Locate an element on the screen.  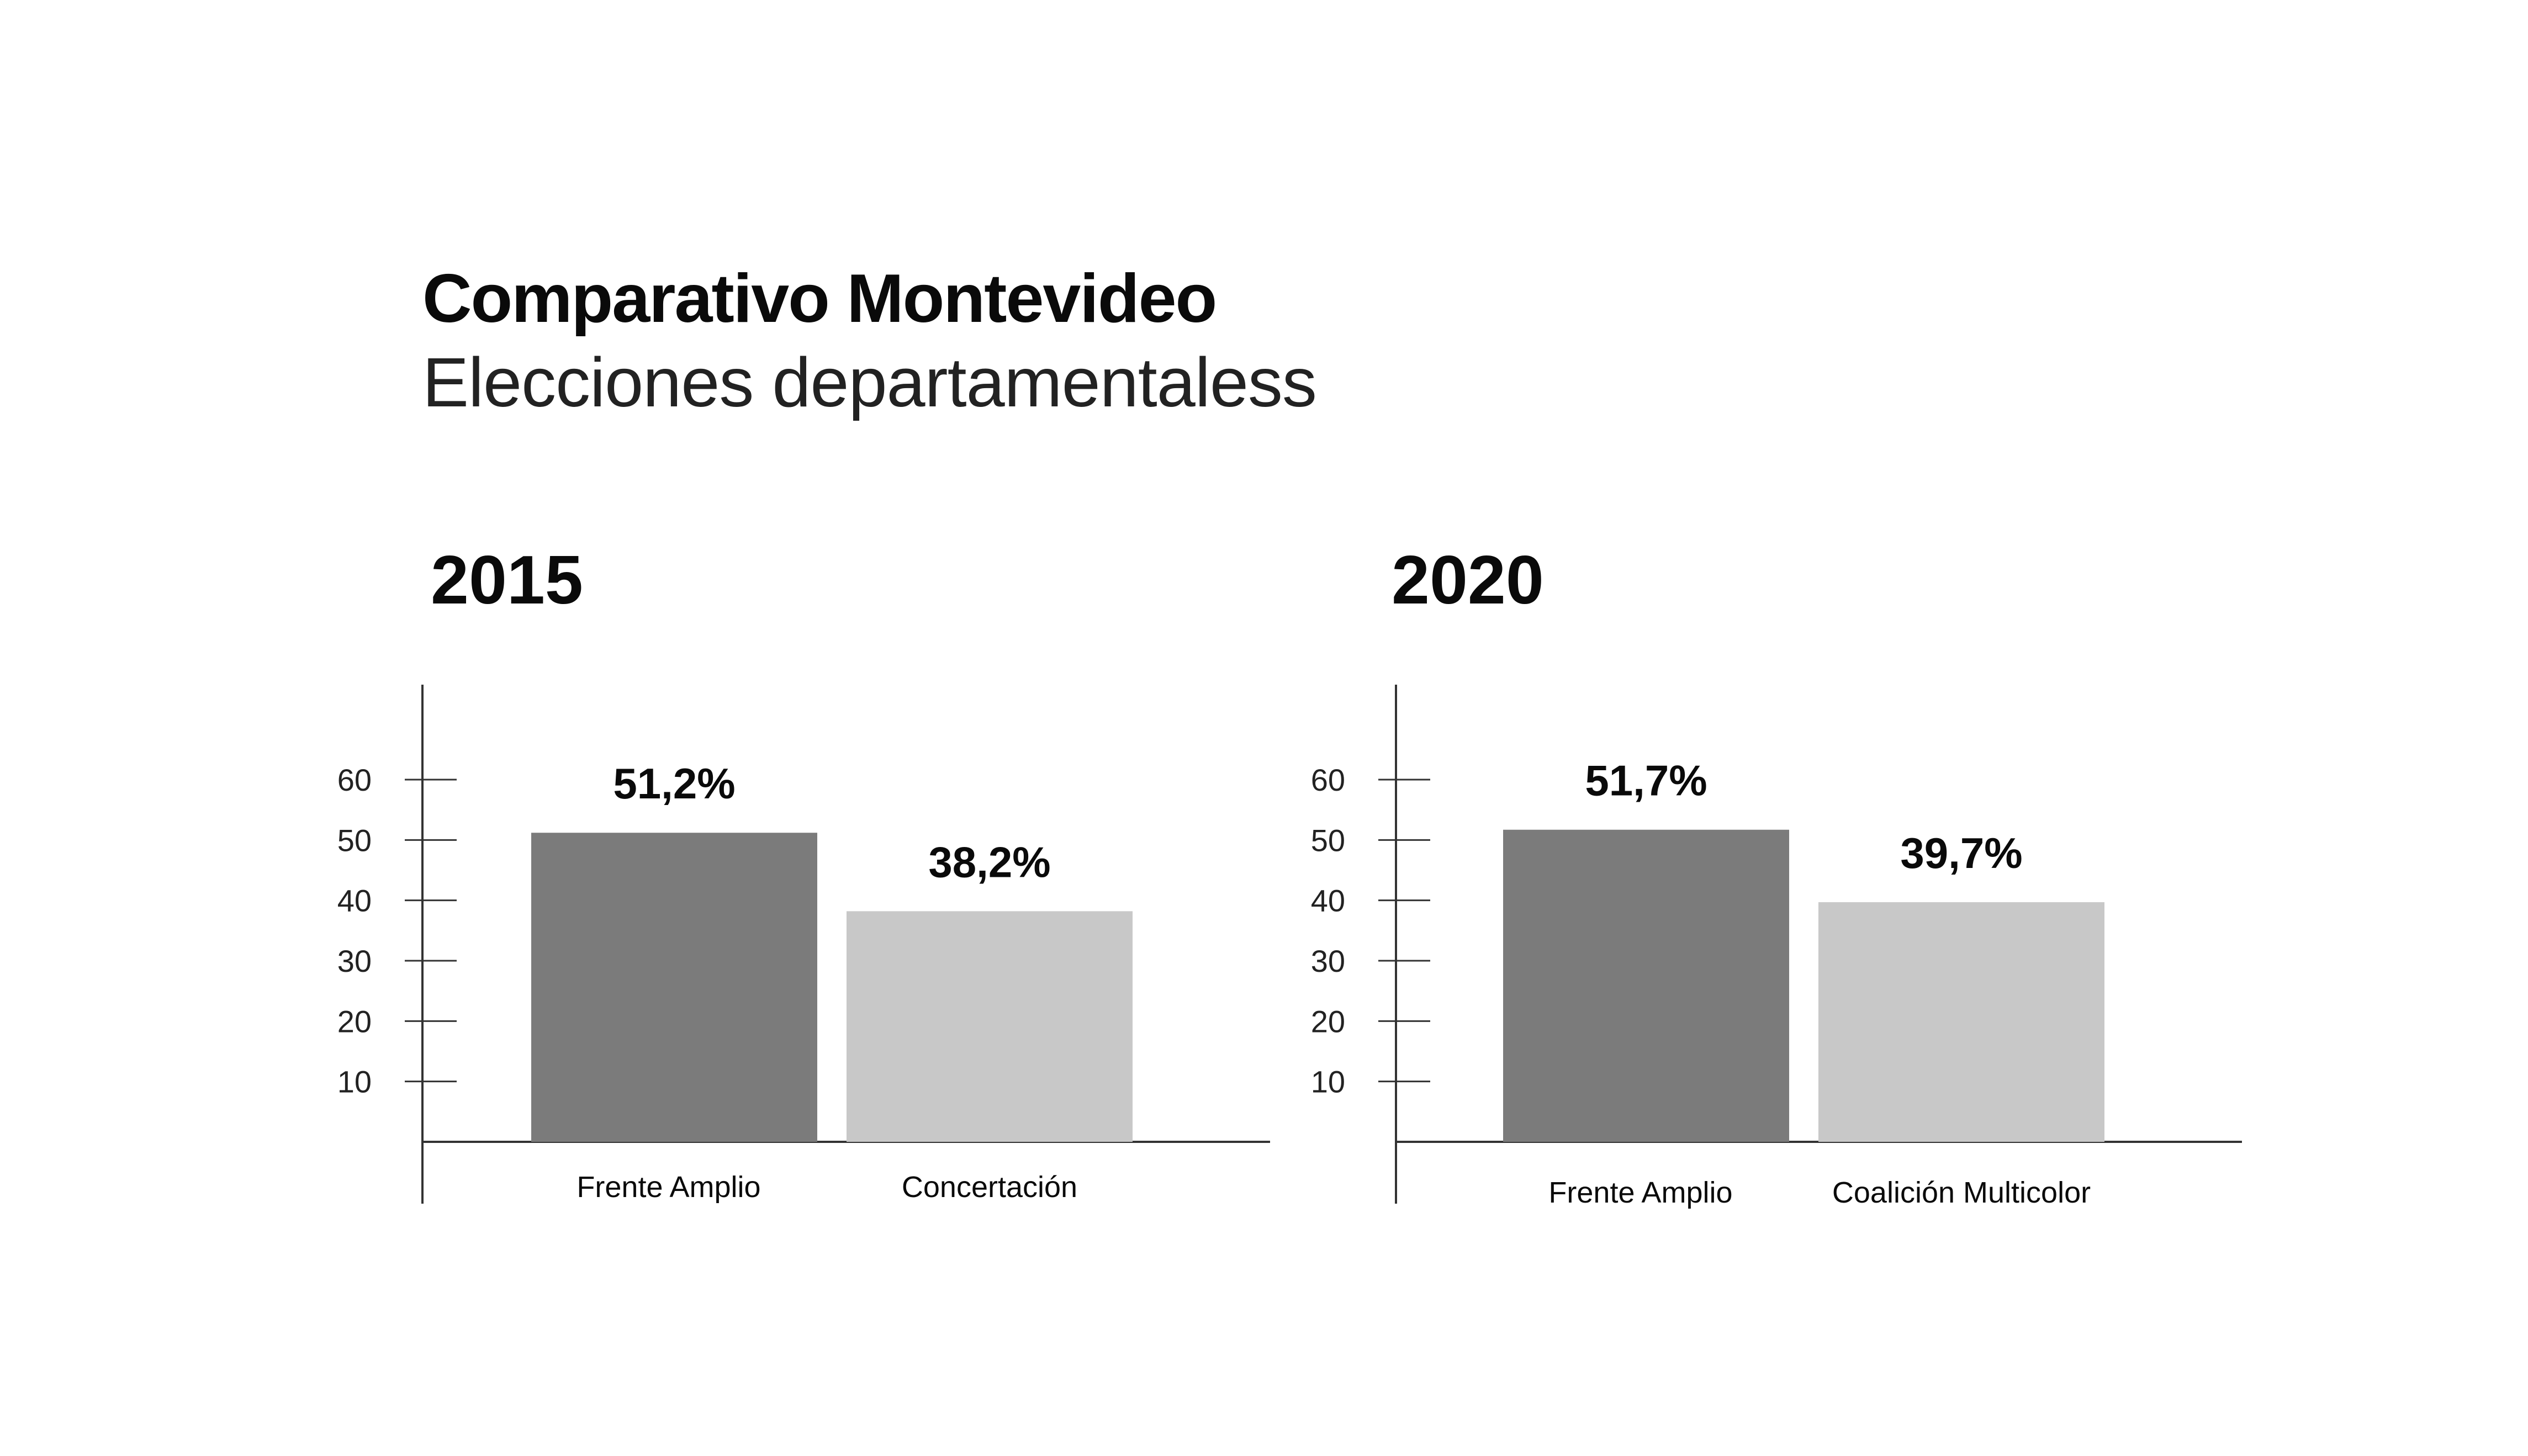
data-label: 39,7% is located at coordinates (1961, 853).